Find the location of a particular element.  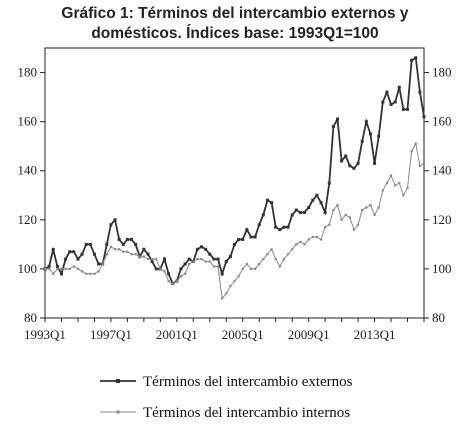

y-tick-label-left: 120 is located at coordinates (28, 219).